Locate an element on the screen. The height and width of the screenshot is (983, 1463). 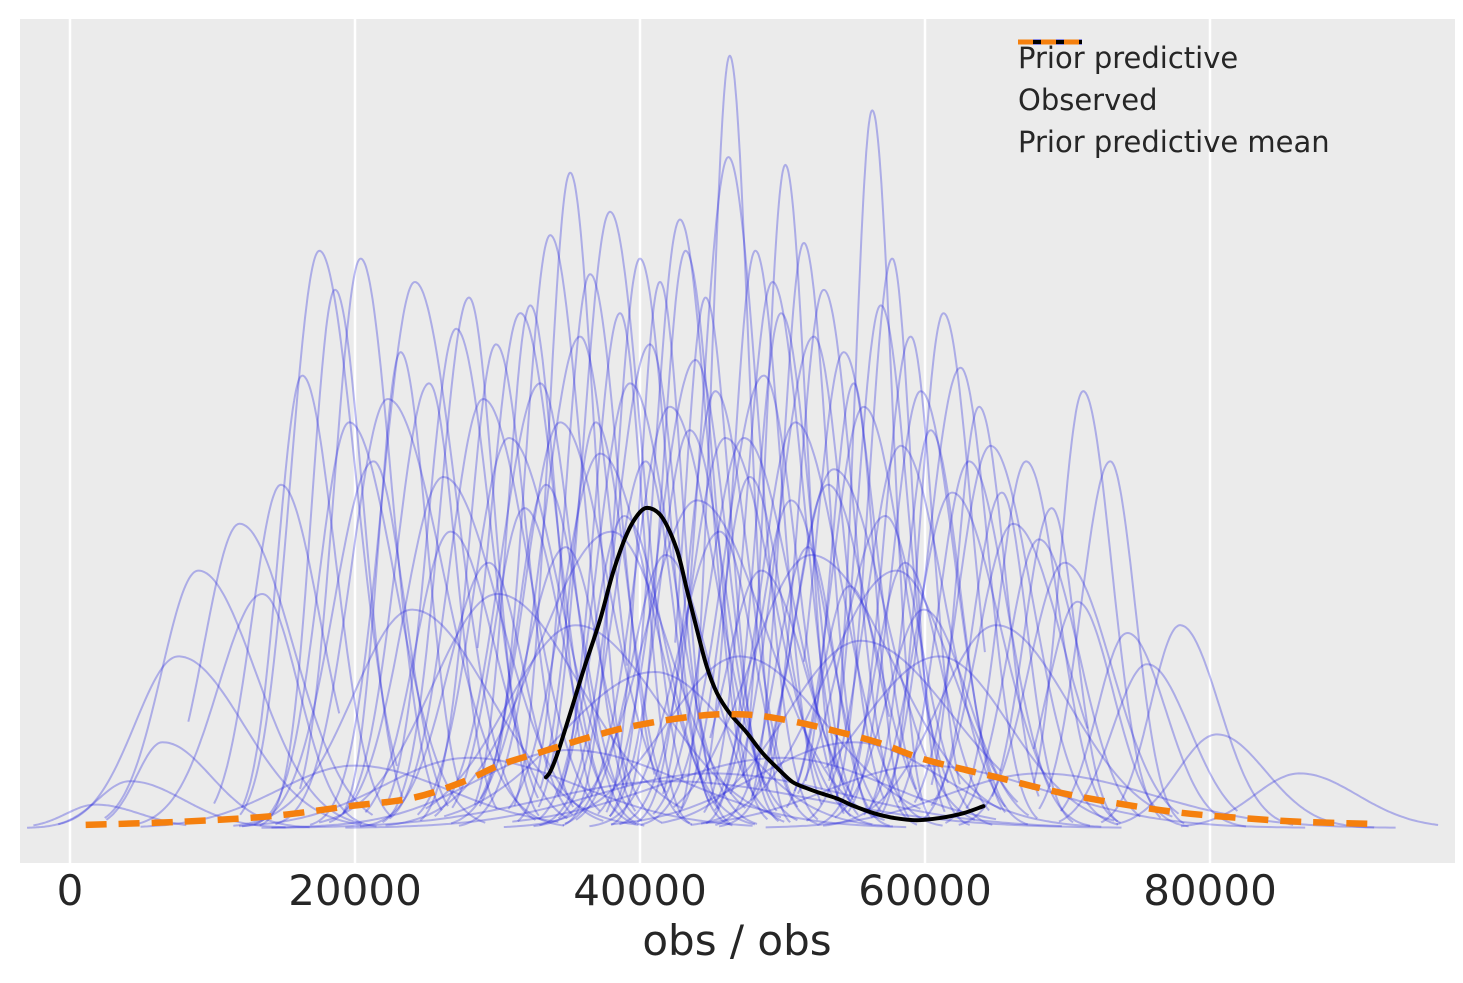
legend-item: Prior predictive mean is located at coordinates (1174, 101).